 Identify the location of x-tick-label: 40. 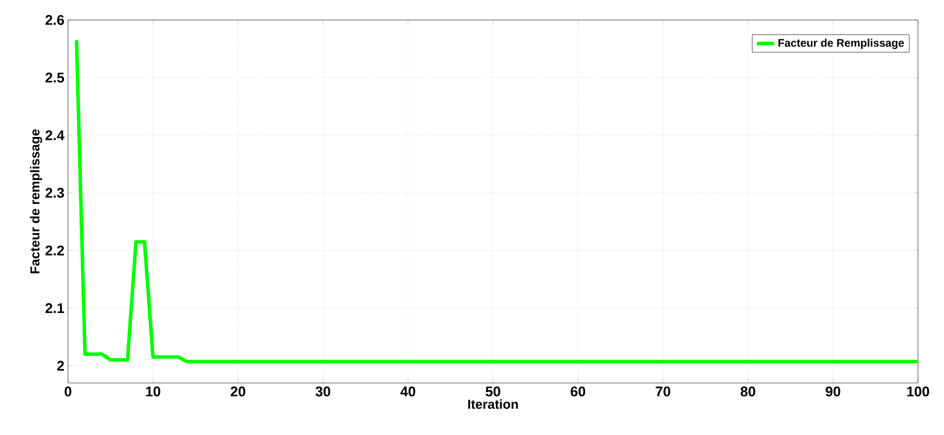
(408, 391).